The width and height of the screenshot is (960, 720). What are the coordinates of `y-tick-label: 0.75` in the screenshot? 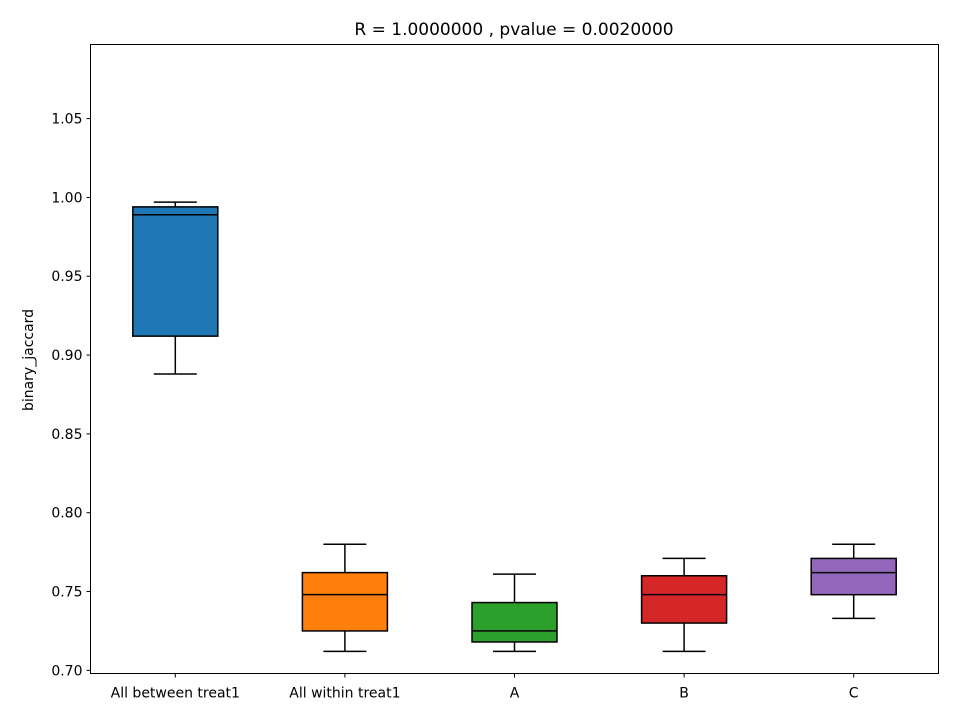 It's located at (66, 593).